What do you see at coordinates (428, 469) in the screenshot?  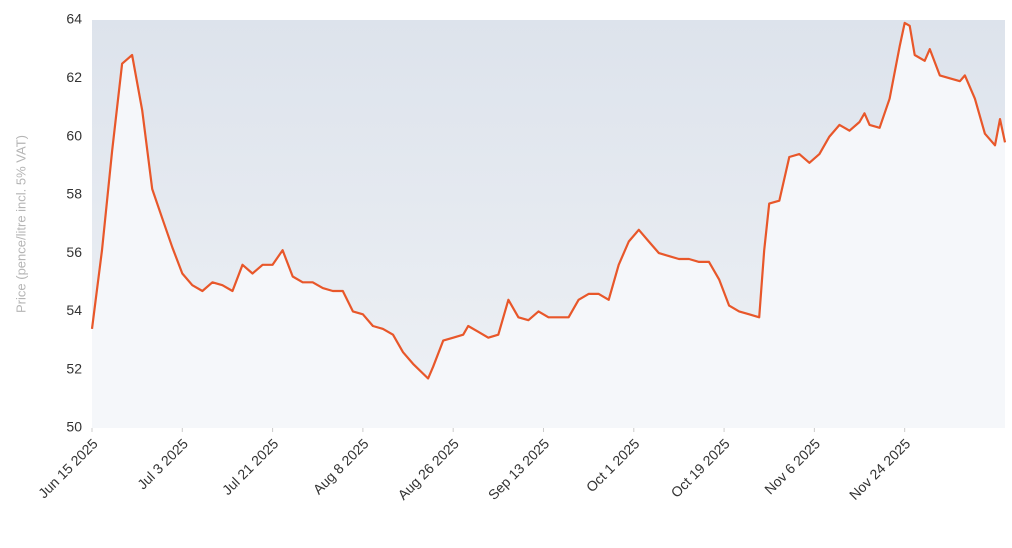 I see `x-tick-label: Aug 26 2025` at bounding box center [428, 469].